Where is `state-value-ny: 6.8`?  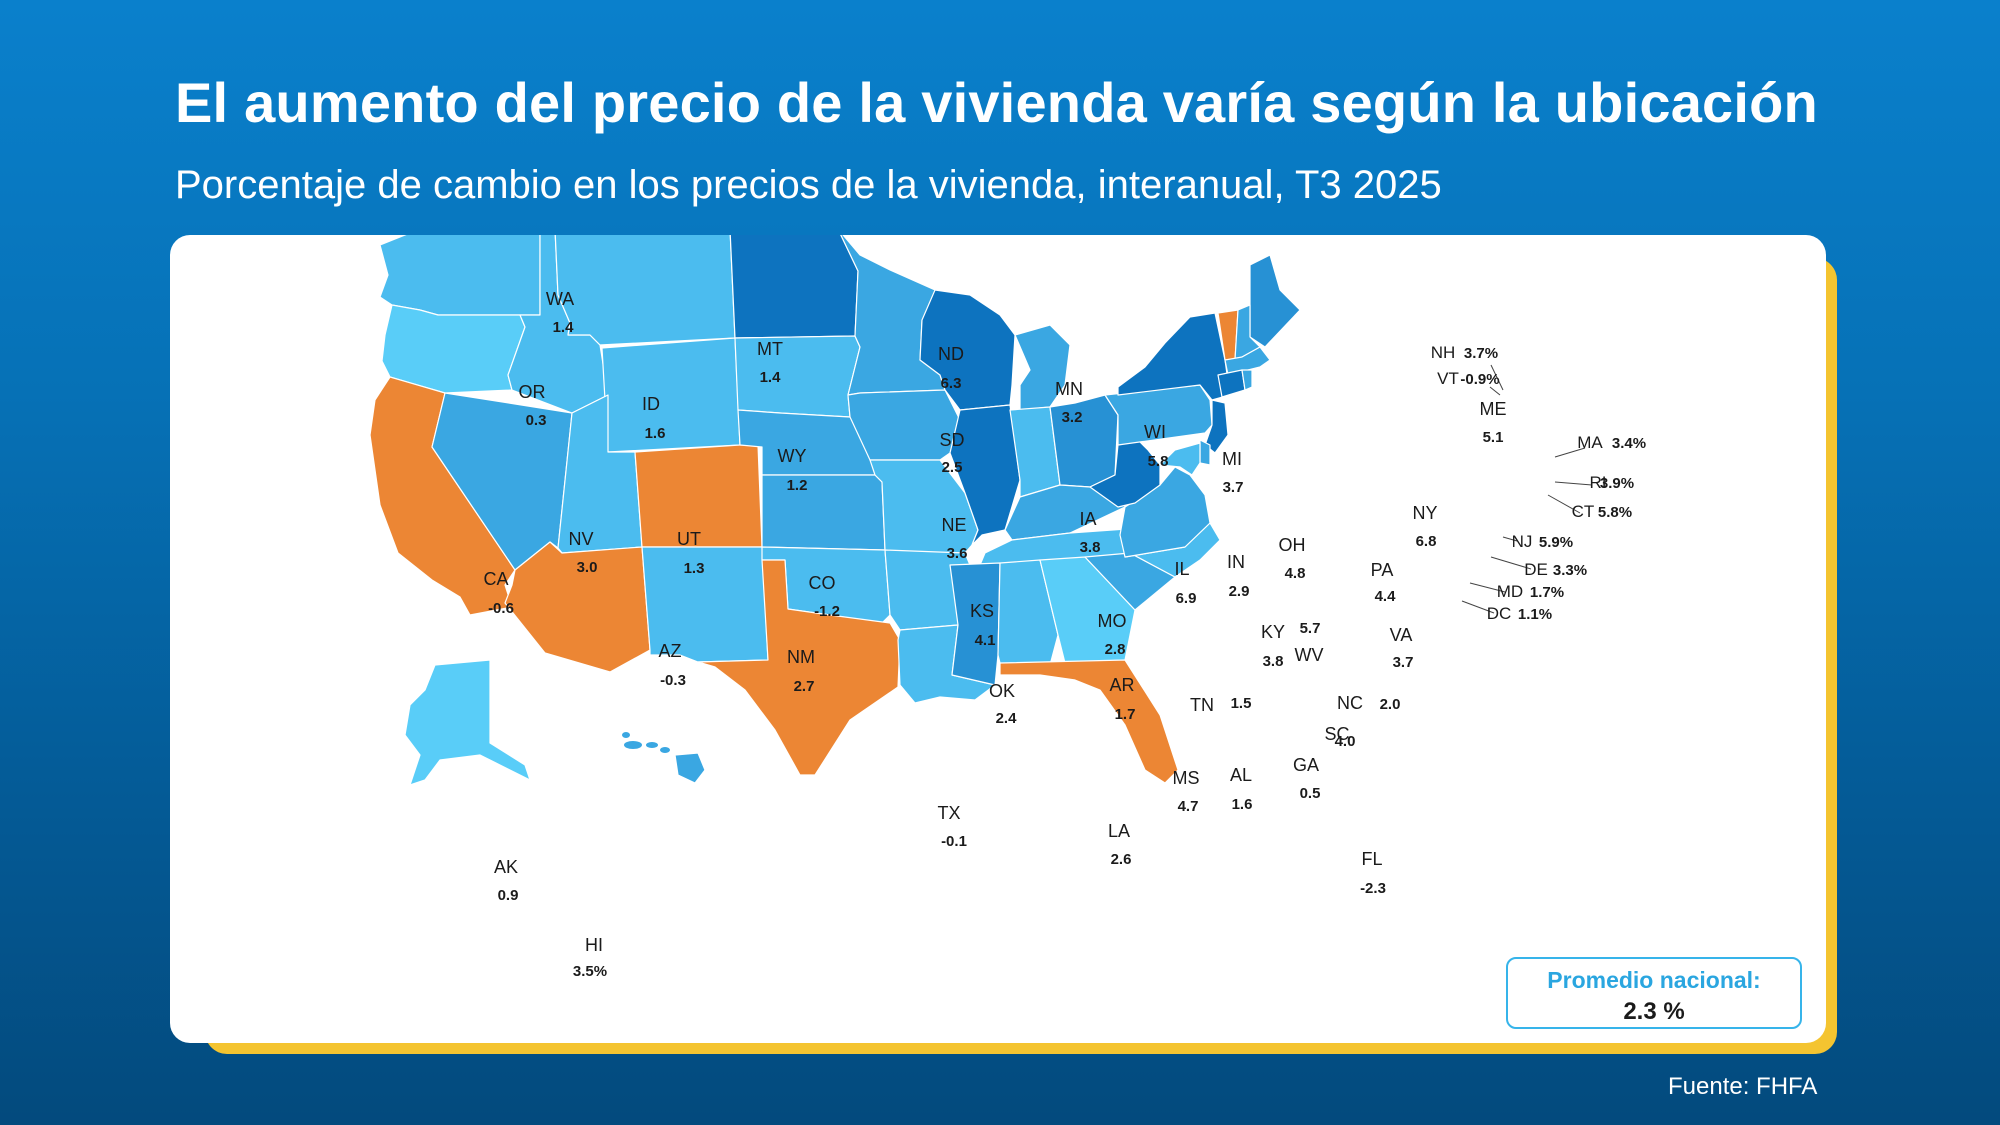 state-value-ny: 6.8 is located at coordinates (1426, 541).